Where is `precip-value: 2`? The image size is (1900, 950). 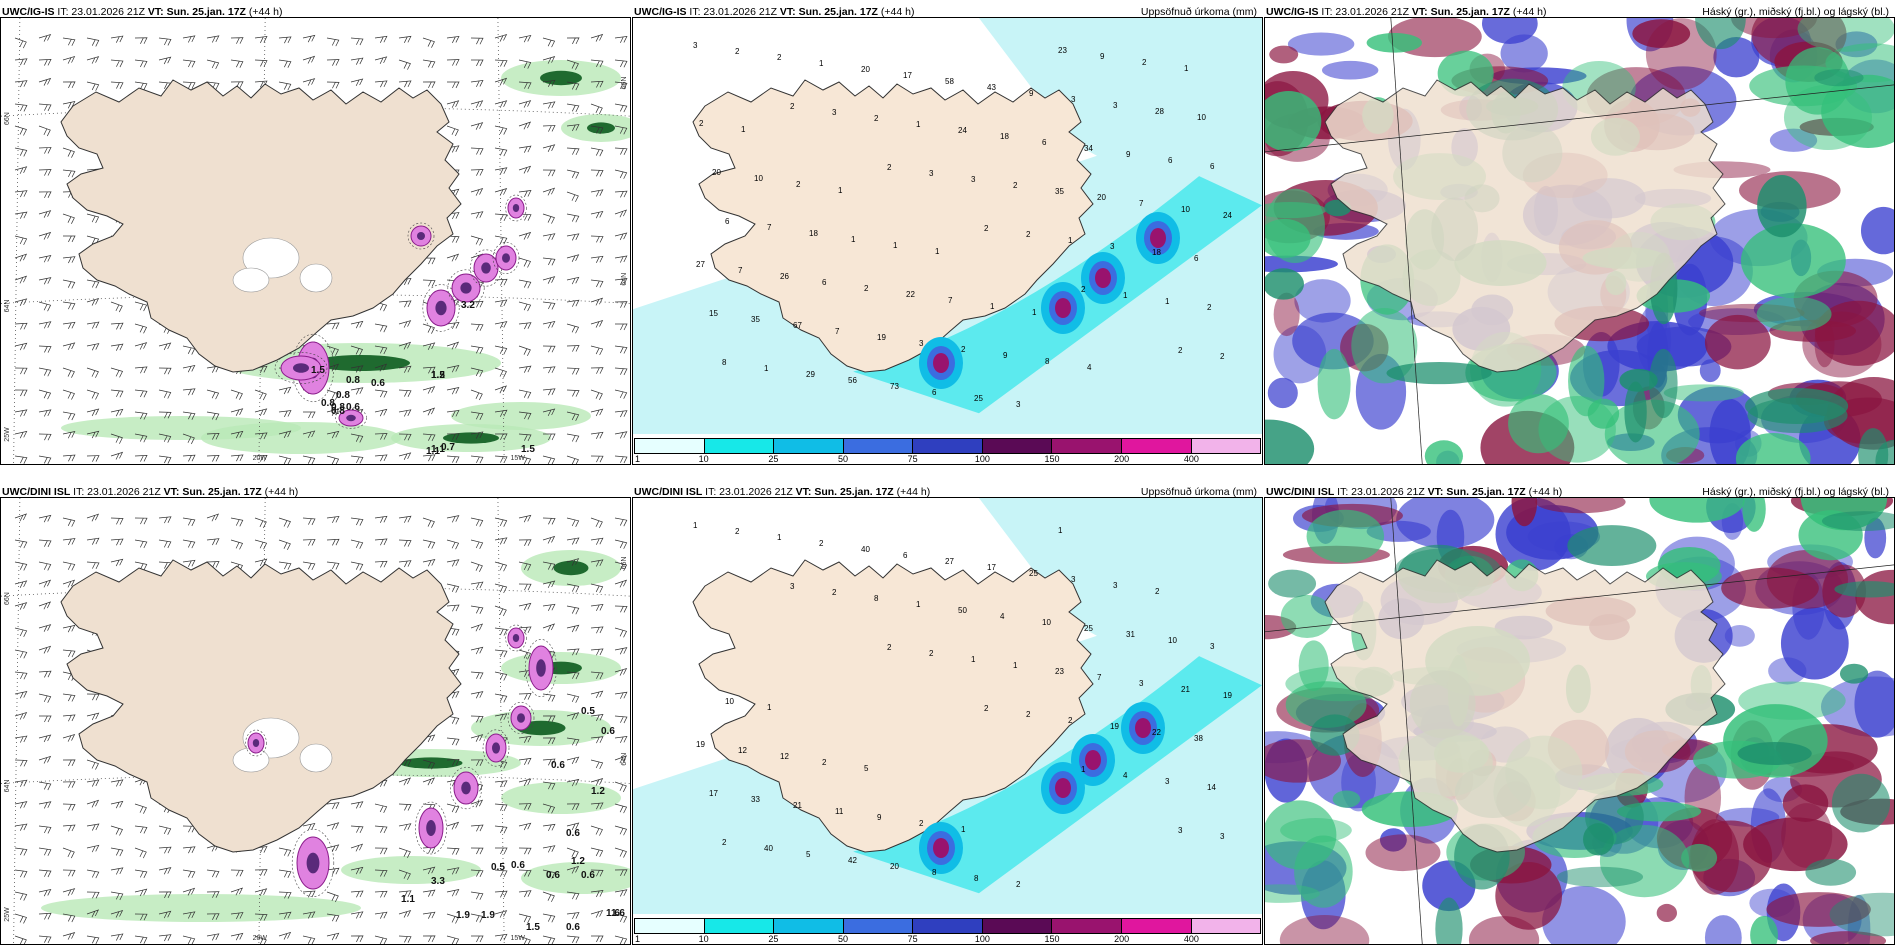 precip-value: 2 is located at coordinates (737, 531).